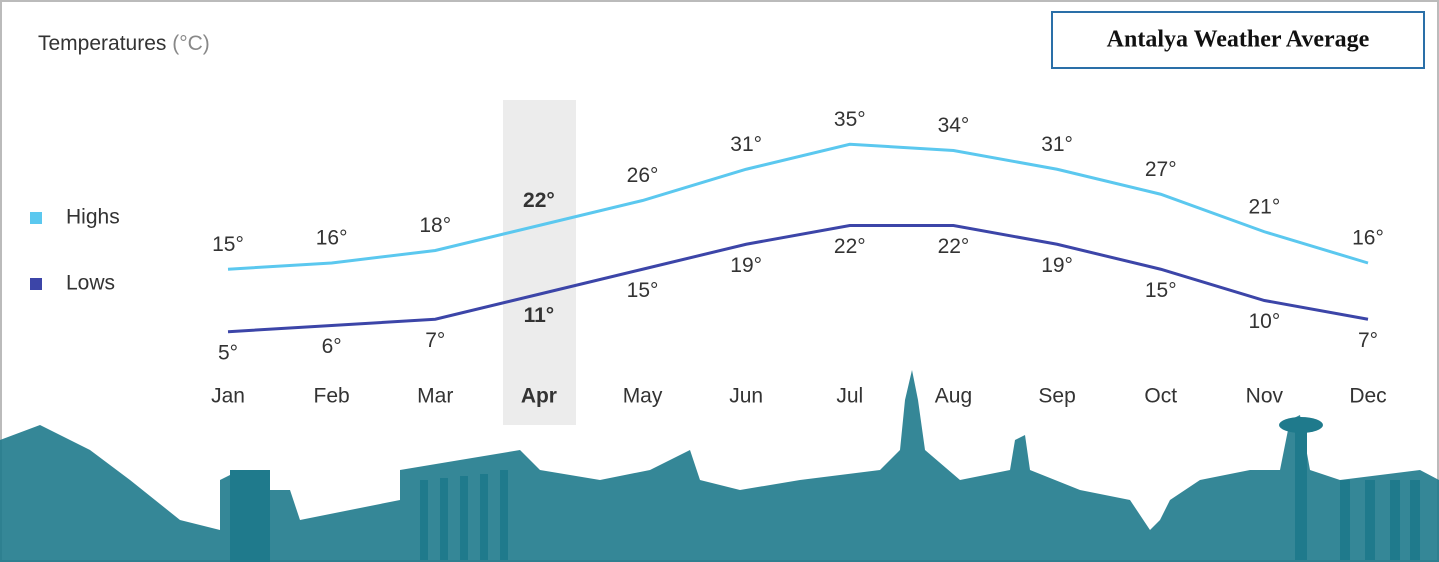 Image resolution: width=1439 pixels, height=562 pixels. Describe the element at coordinates (1265, 396) in the screenshot. I see `x-tick-label: Nov` at that location.